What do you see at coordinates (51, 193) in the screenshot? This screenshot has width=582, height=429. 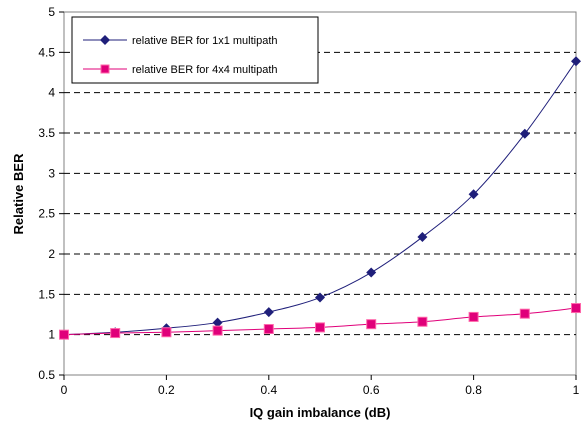 I see `y-tick-labels: 0.5 1 1.5 2 2.5 3 3.5 4 4.5 5` at bounding box center [51, 193].